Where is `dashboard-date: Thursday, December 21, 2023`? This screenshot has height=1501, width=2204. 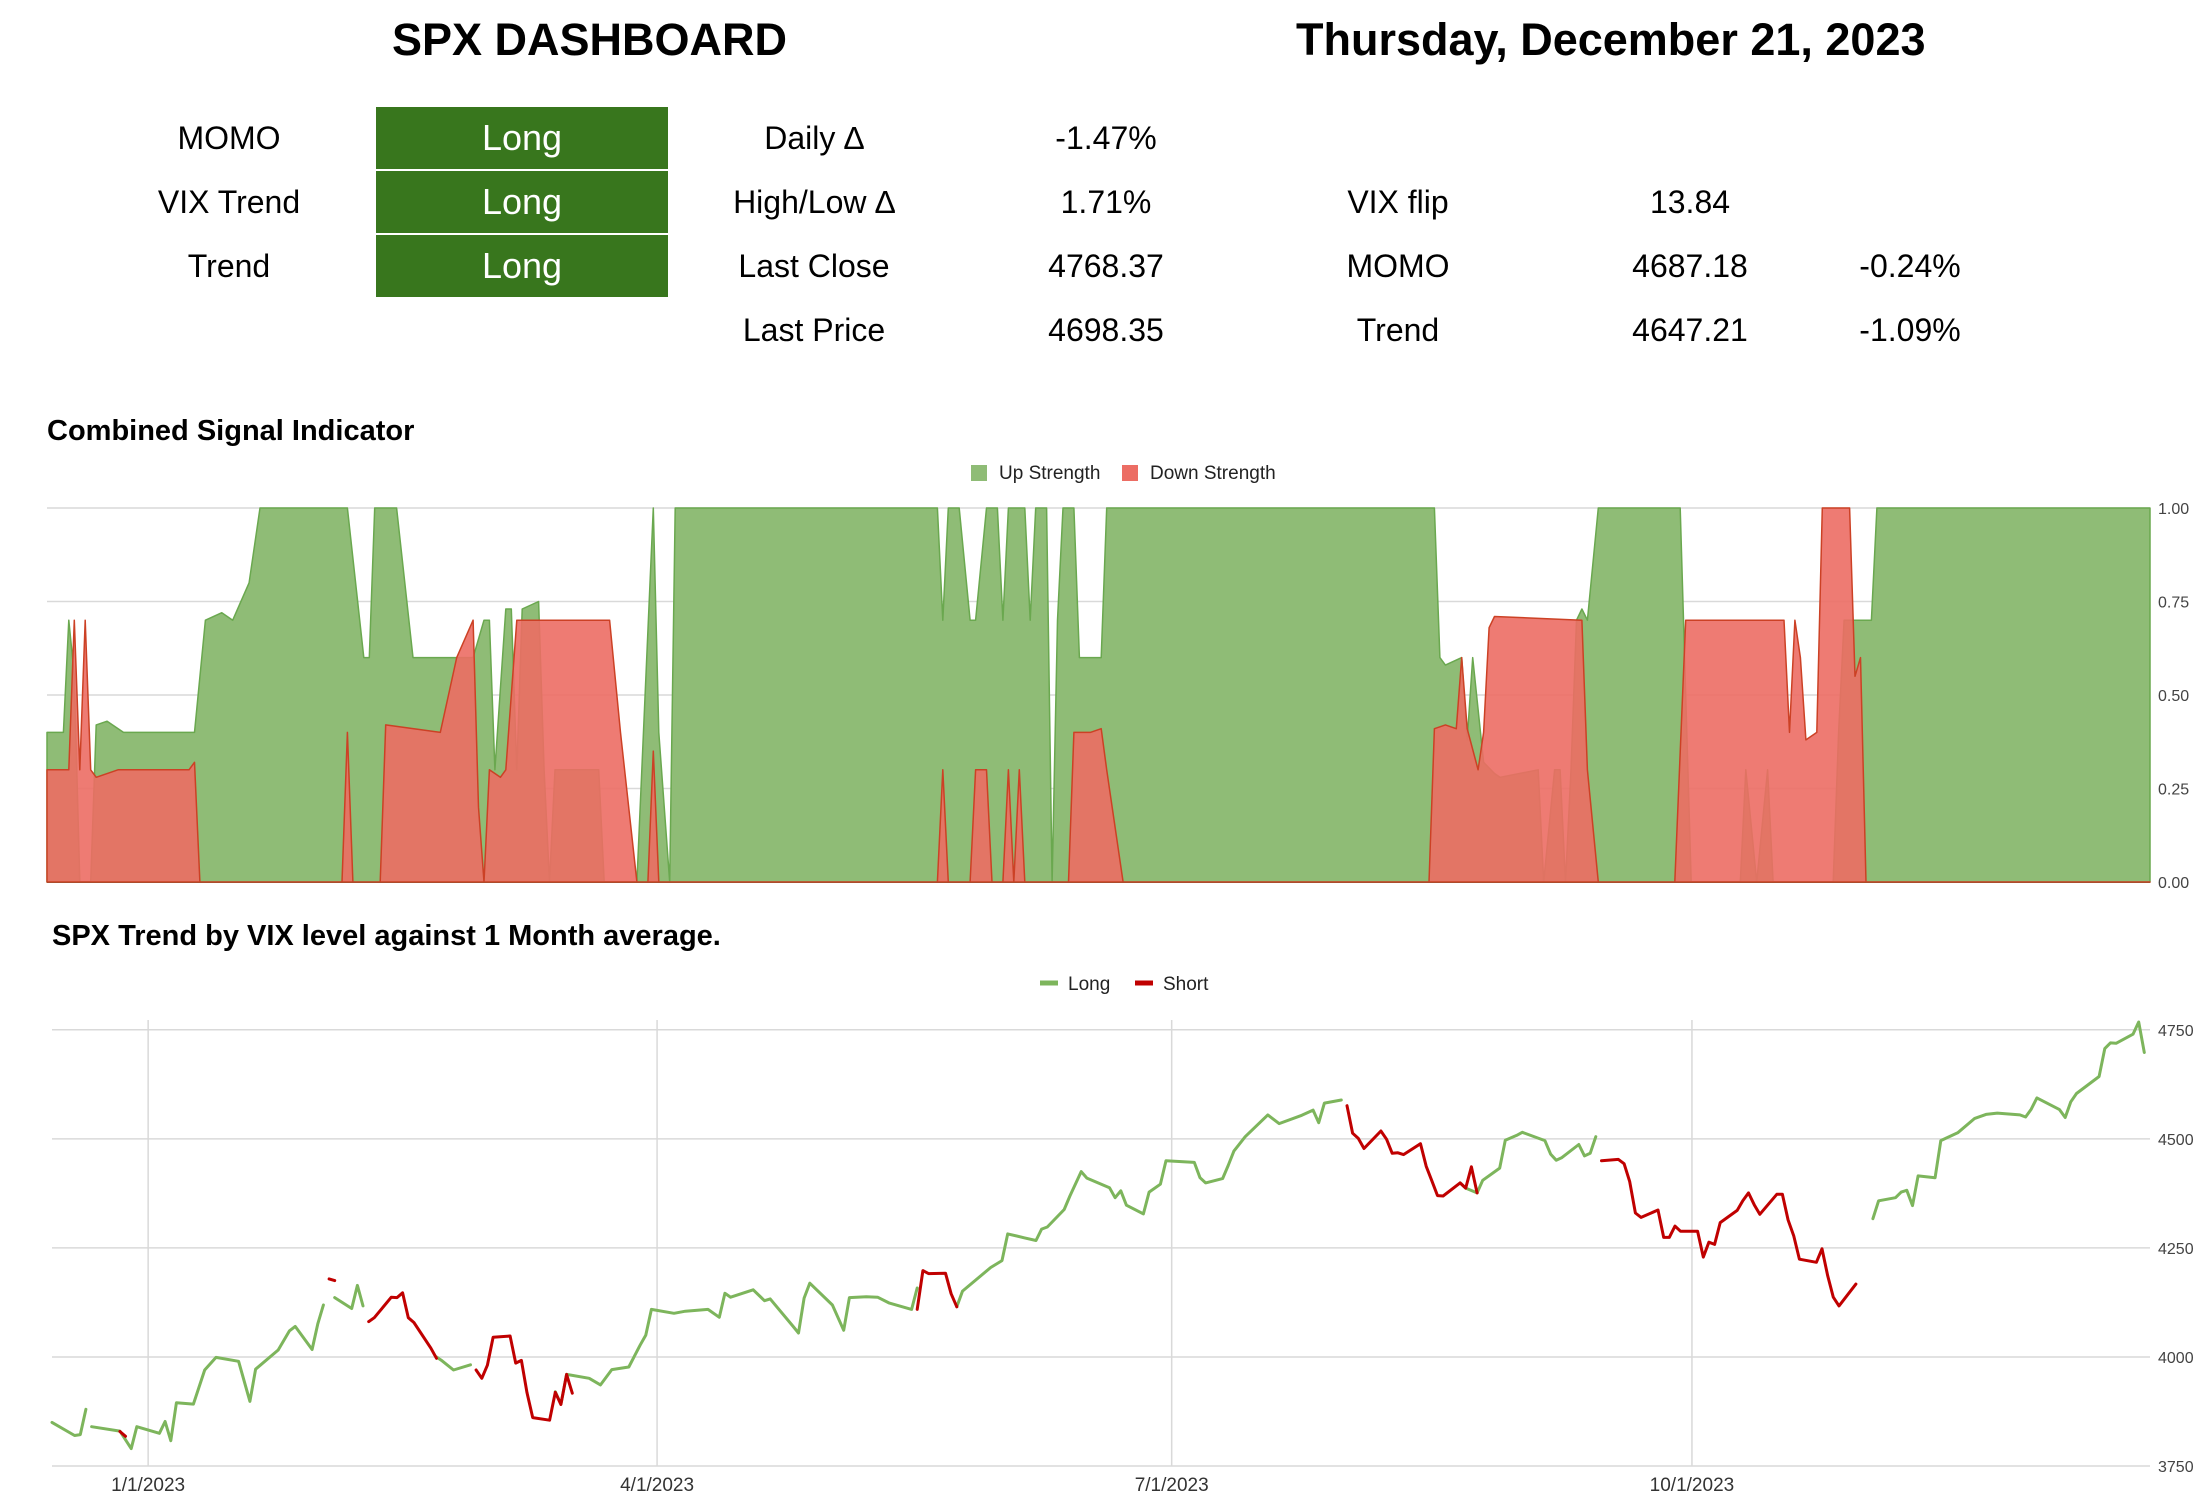 dashboard-date: Thursday, December 21, 2023 is located at coordinates (1611, 39).